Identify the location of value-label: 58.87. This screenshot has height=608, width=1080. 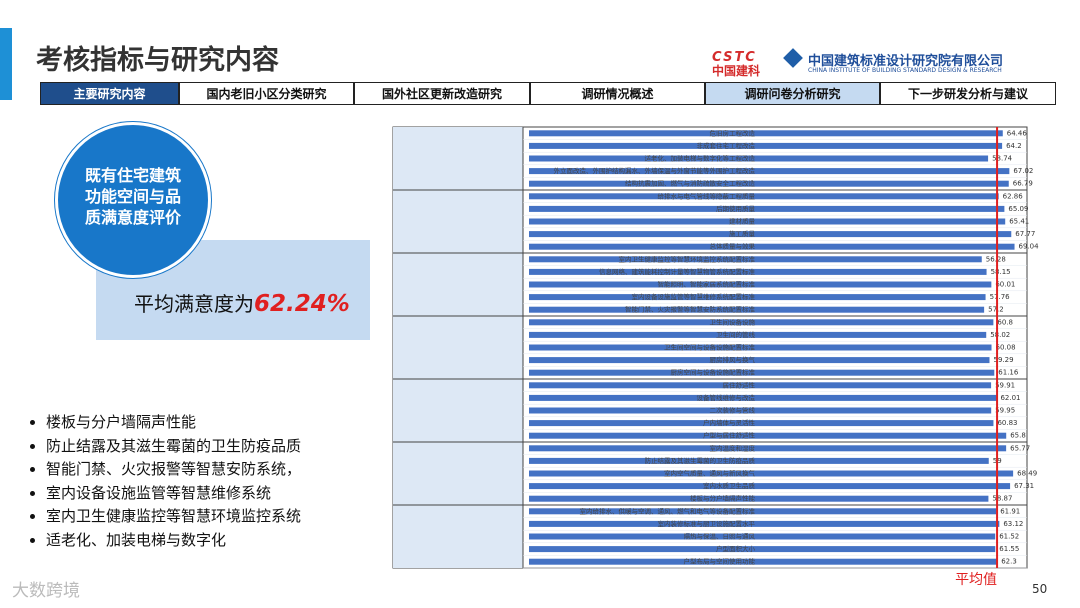
(1002, 499).